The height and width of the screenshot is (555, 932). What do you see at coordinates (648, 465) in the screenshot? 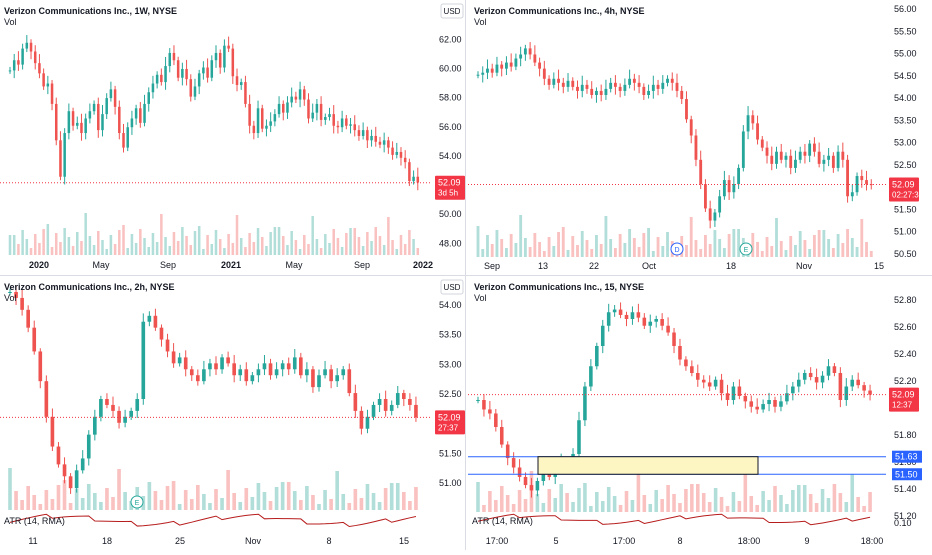
I see `zone-rectangle` at bounding box center [648, 465].